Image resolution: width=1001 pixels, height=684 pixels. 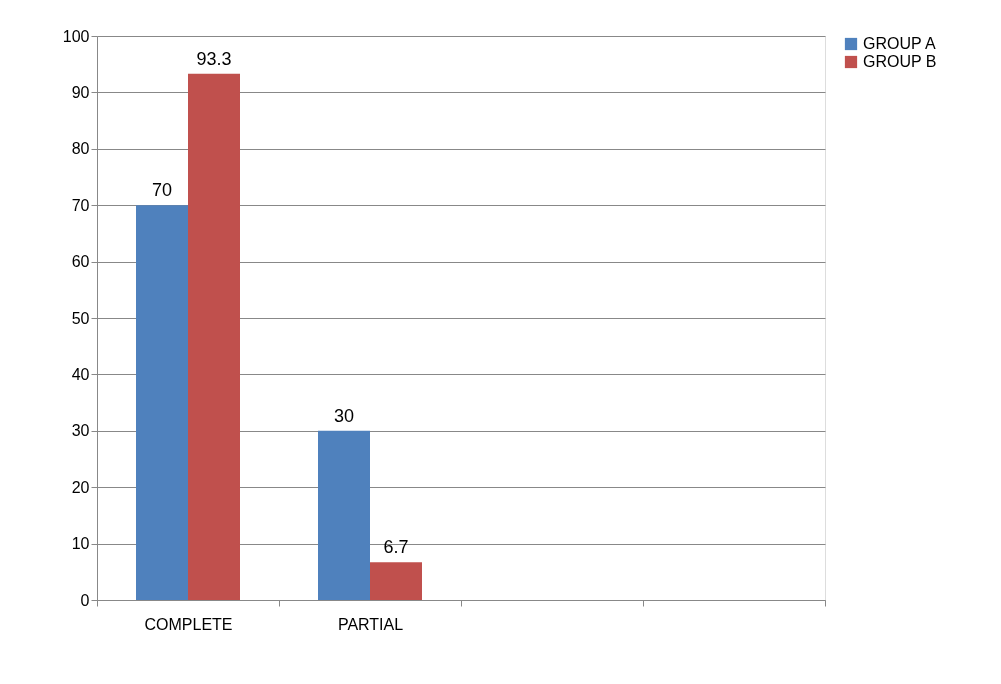 What do you see at coordinates (370, 624) in the screenshot?
I see `x-tick-label: PARTIAL` at bounding box center [370, 624].